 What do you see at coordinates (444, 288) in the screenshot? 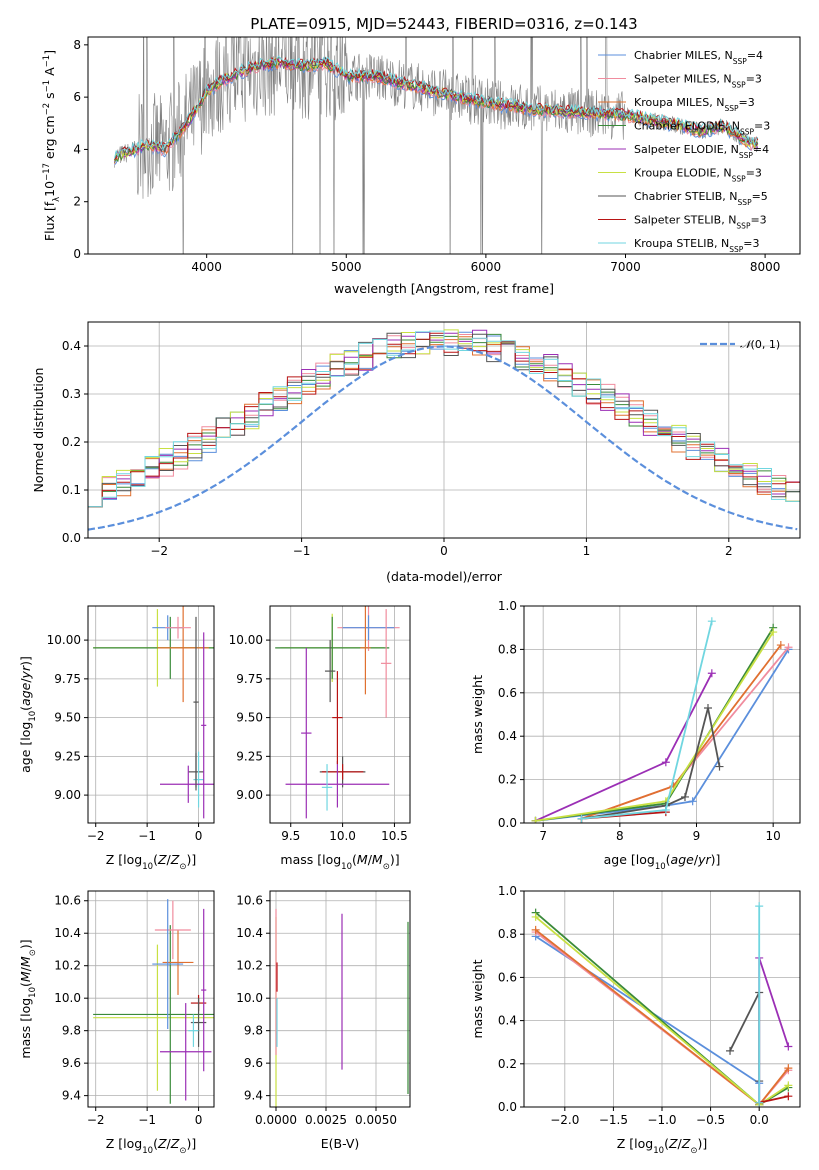
I see `x-axis-label: wavelength [Angstrom, rest frame]` at bounding box center [444, 288].